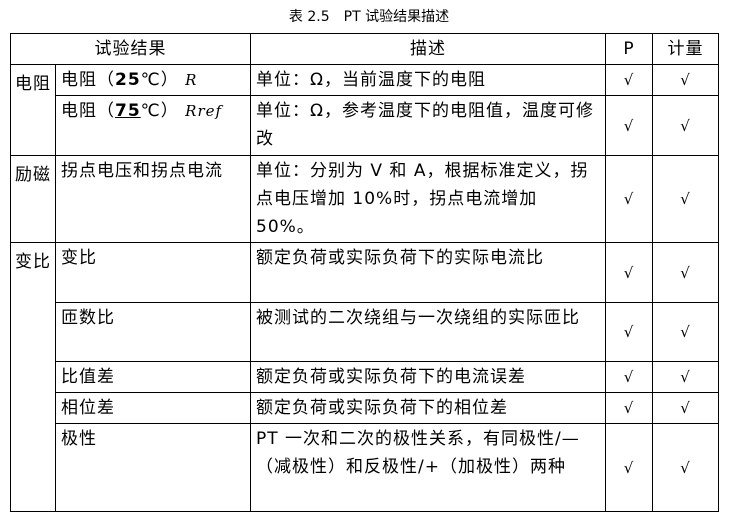 The height and width of the screenshot is (515, 738). I want to click on row-name: 拐点电压和拐点电流, so click(153, 199).